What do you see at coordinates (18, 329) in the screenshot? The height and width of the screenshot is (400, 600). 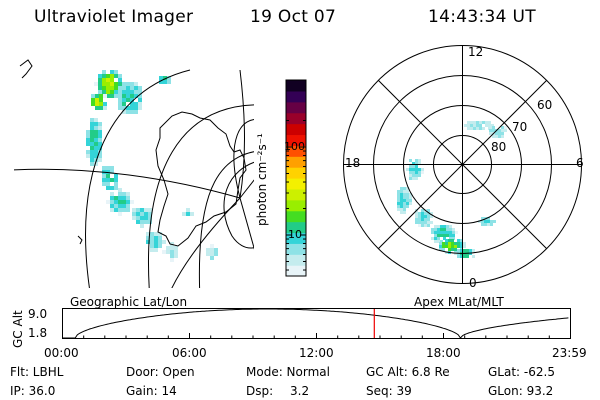 I see `altitude-axis-label: GC Alt` at bounding box center [18, 329].